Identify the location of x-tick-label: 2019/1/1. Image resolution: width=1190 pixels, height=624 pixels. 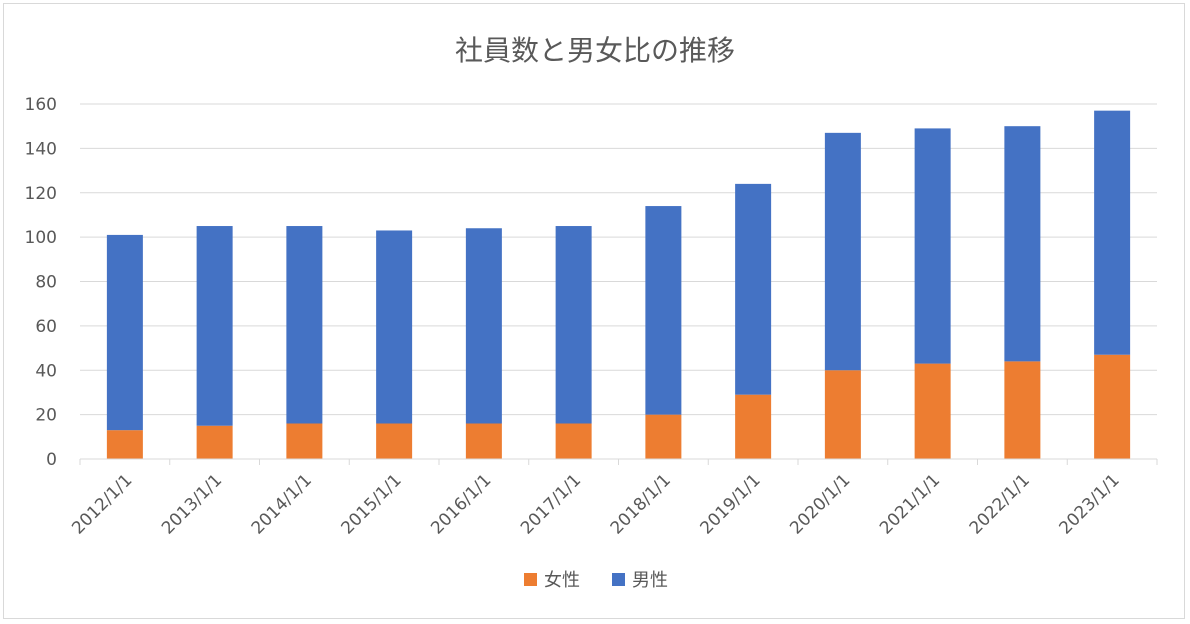
(731, 504).